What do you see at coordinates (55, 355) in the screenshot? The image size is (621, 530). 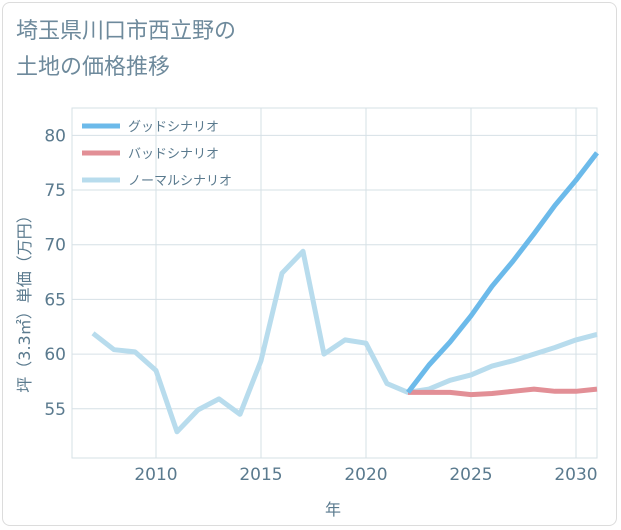 I see `y-tick-label: 60` at bounding box center [55, 355].